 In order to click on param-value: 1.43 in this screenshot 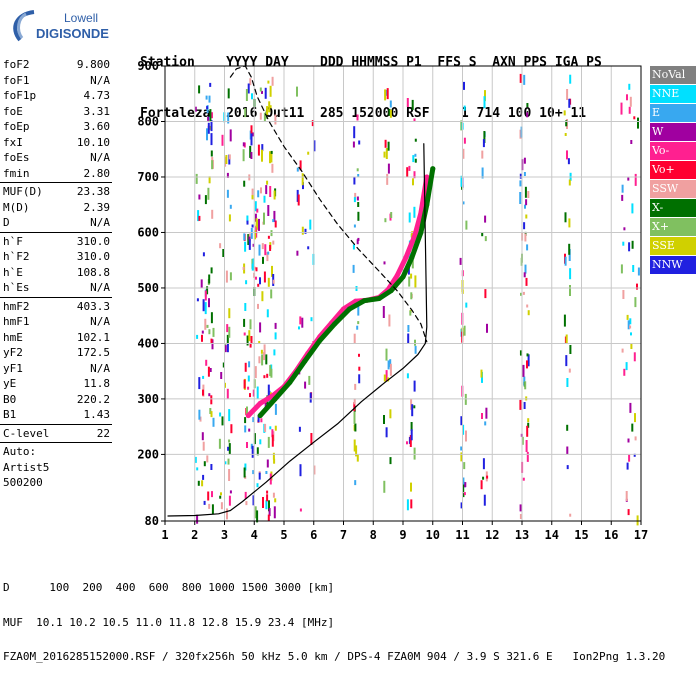, I will do `click(97, 414)`.